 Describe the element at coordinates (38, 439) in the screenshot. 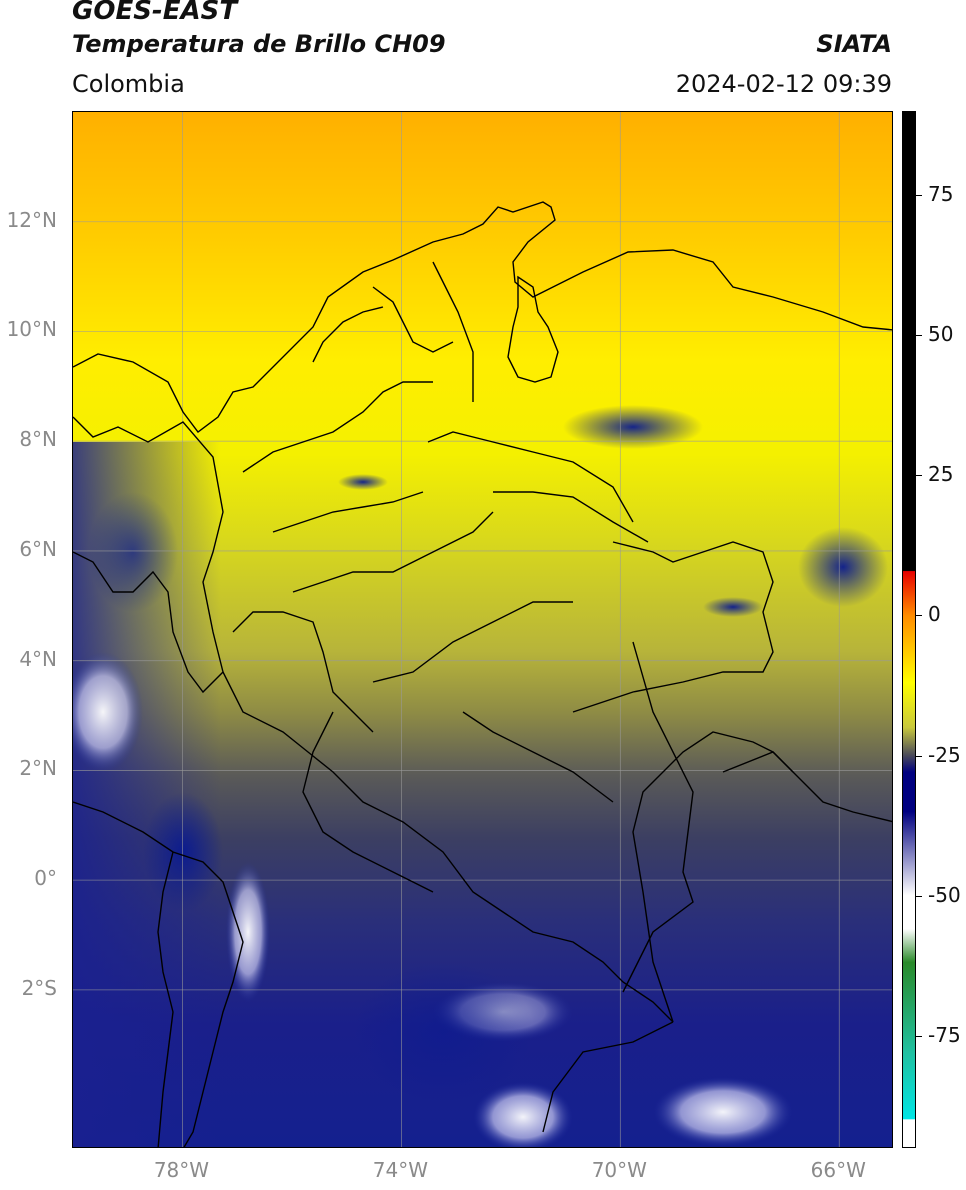

I see `latitude-tick-label: 8°N` at that location.